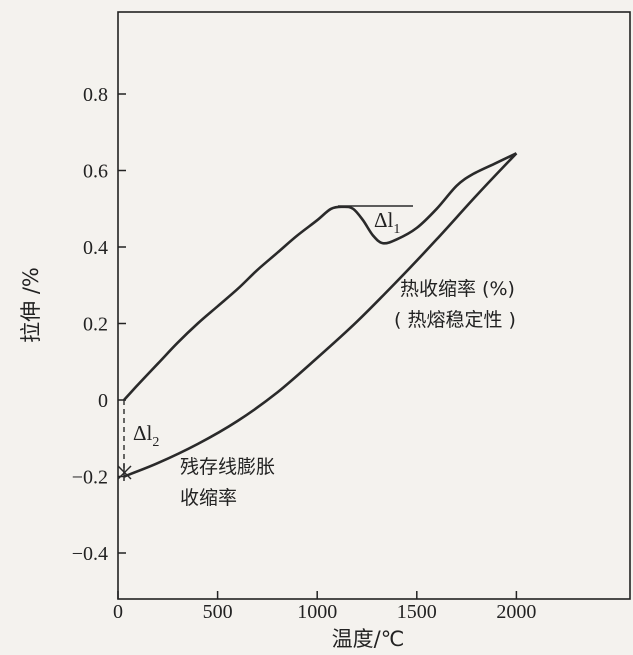 This screenshot has width=633, height=655. Describe the element at coordinates (368, 639) in the screenshot. I see `x-axis-title: 温度/℃` at that location.